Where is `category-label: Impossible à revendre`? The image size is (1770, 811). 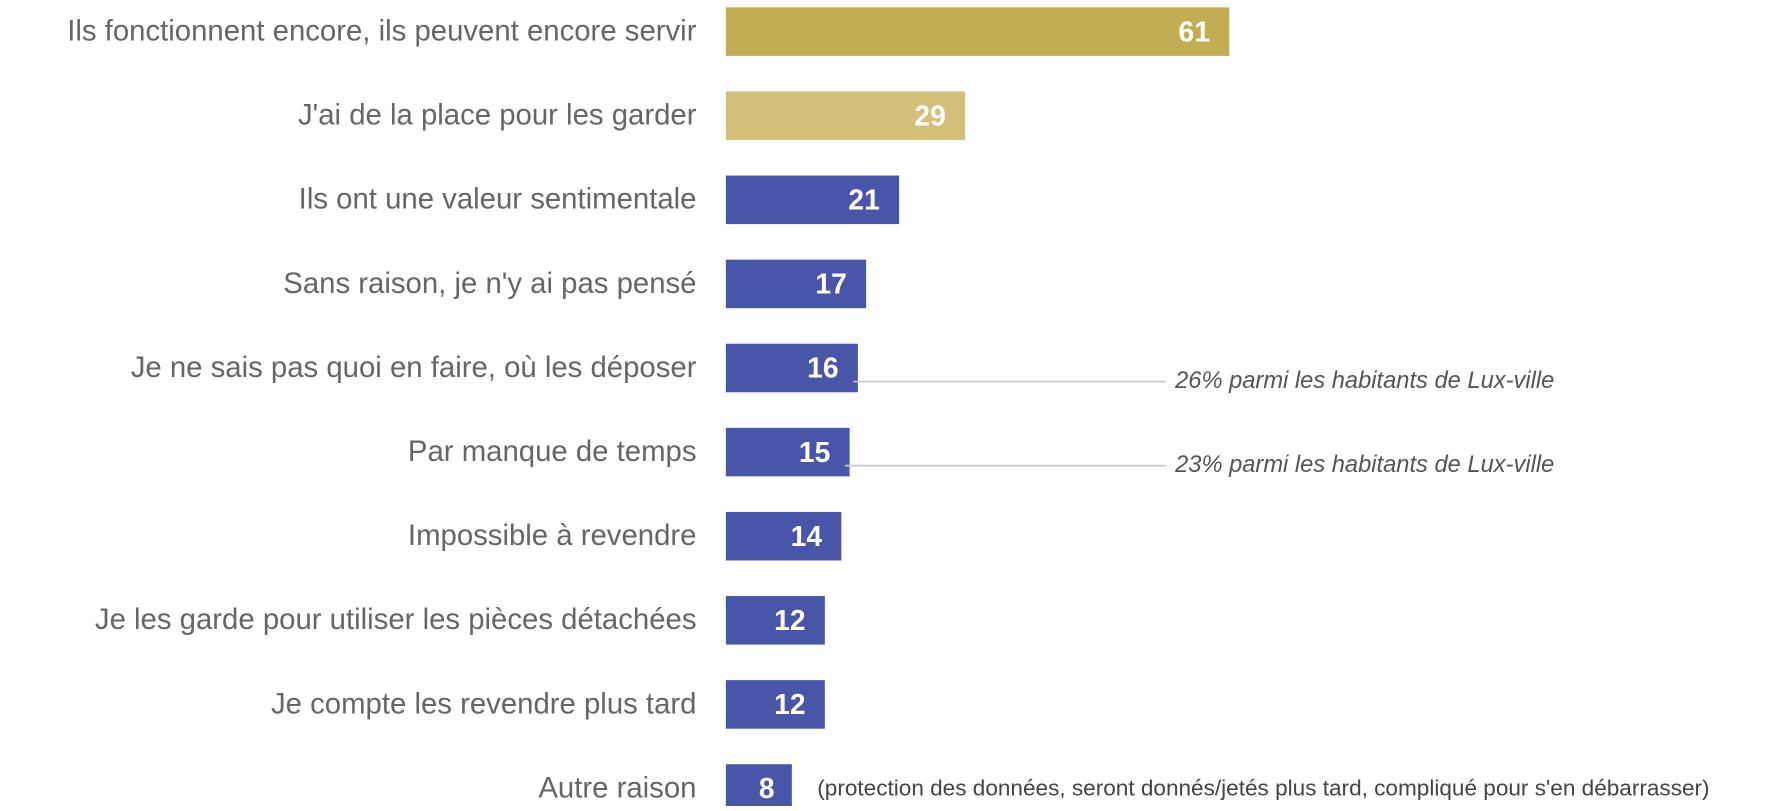 category-label: Impossible à revendre is located at coordinates (552, 535).